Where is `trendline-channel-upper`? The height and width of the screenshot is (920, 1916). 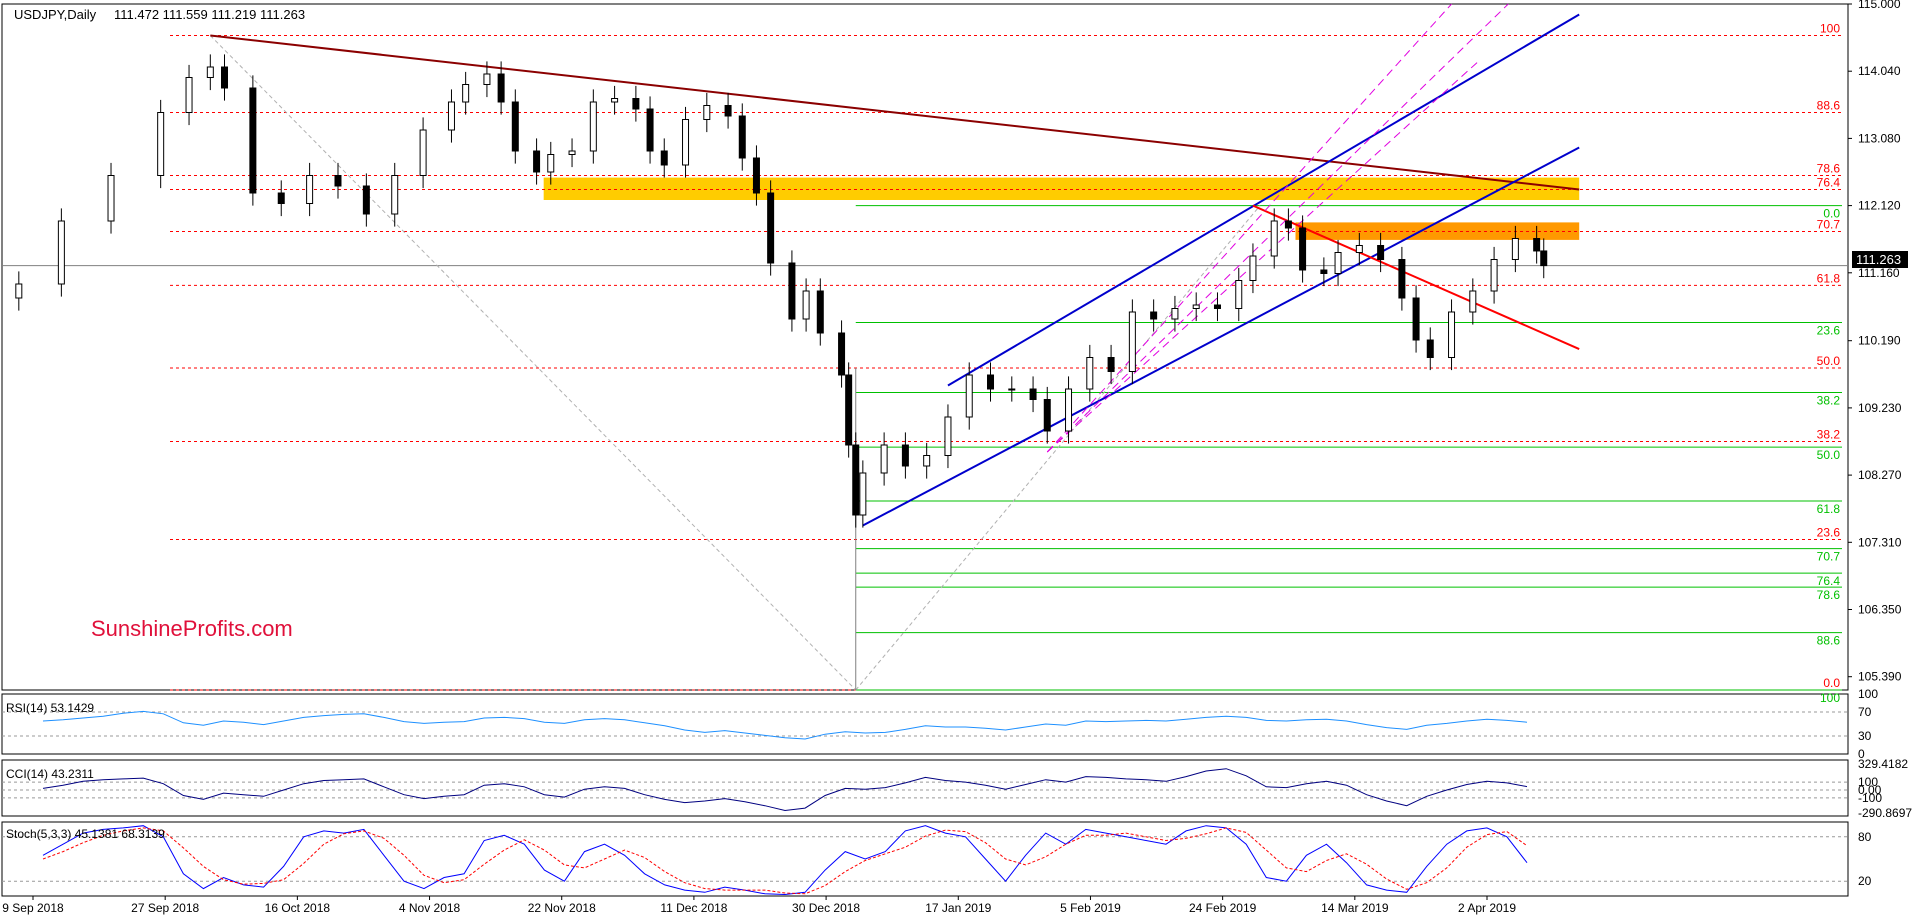
trendline-channel-upper is located at coordinates (1263, 200).